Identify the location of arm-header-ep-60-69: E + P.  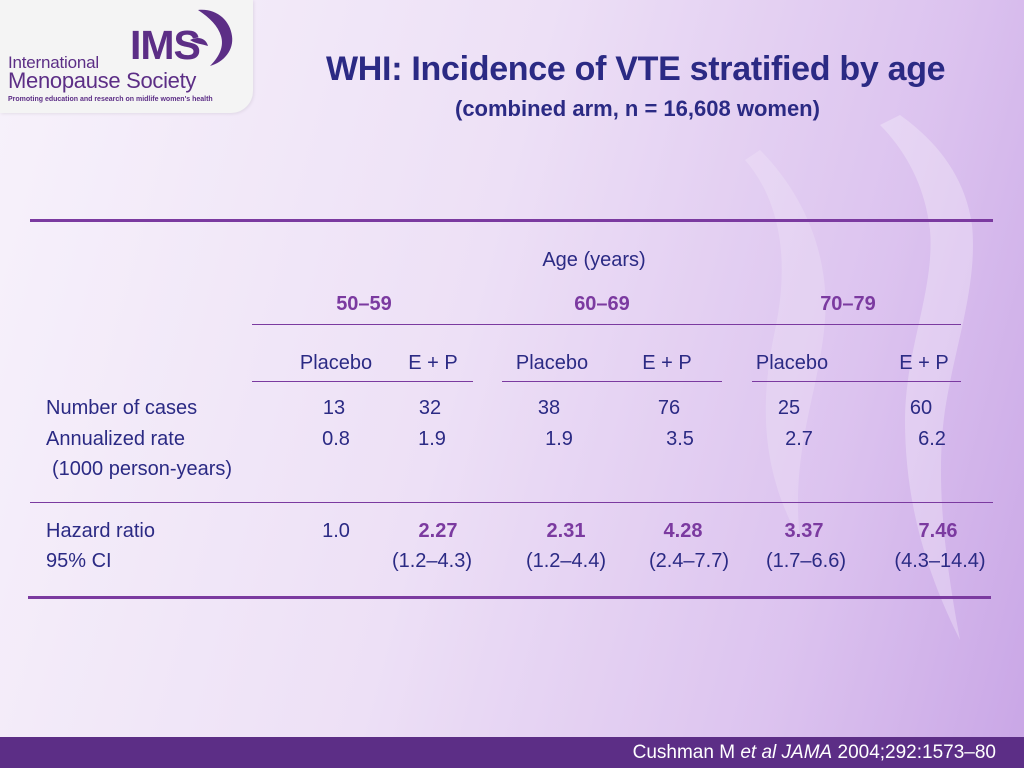
(667, 363).